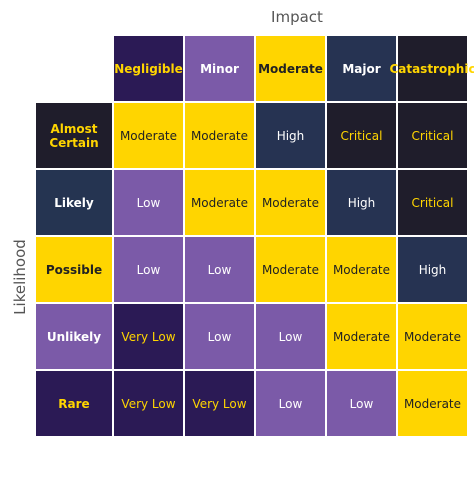 The image size is (474, 503). What do you see at coordinates (431, 68) in the screenshot?
I see `impact-header: Catastrophic` at bounding box center [431, 68].